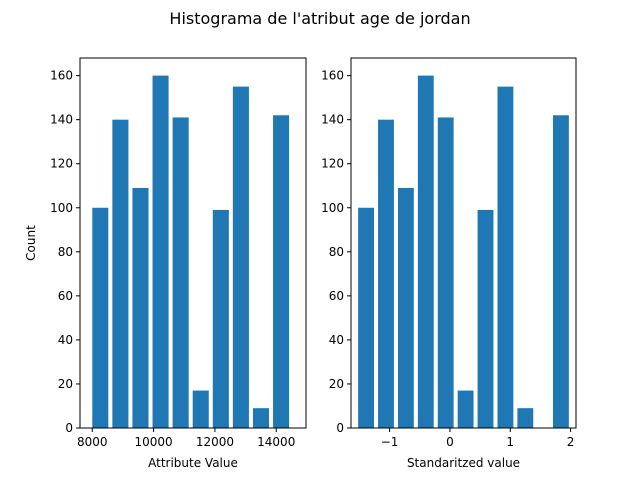 The image size is (640, 480). What do you see at coordinates (154, 442) in the screenshot?
I see `x-tick-label: 10000` at bounding box center [154, 442].